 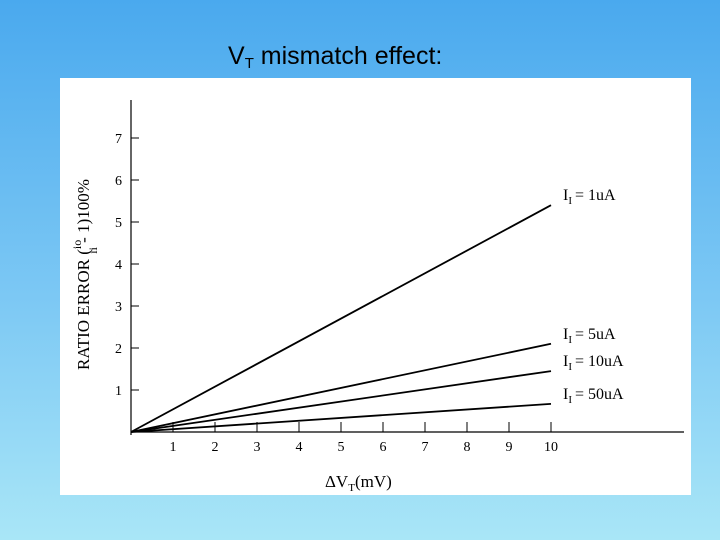 What do you see at coordinates (118, 391) in the screenshot?
I see `y-tick-label: 1` at bounding box center [118, 391].